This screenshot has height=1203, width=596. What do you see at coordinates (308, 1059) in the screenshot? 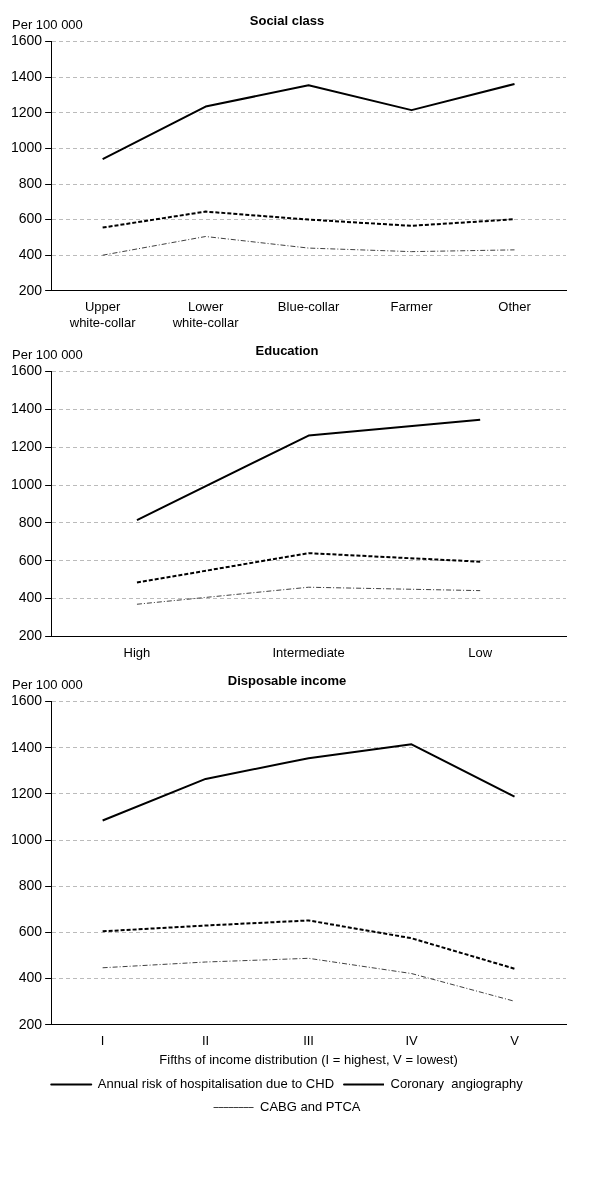
I see `x-axis-title: Fifths of income distribution (I = highest, V = lowest)` at bounding box center [308, 1059].